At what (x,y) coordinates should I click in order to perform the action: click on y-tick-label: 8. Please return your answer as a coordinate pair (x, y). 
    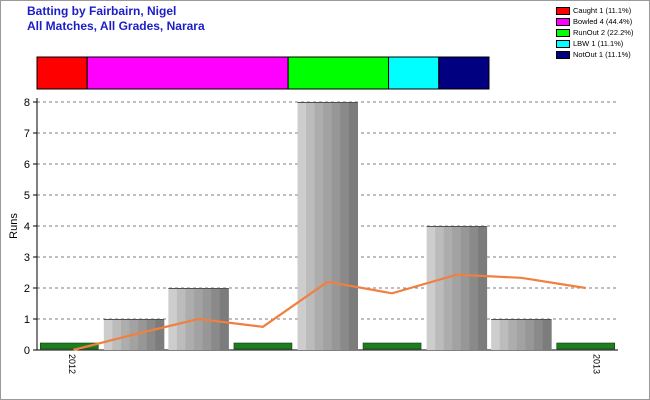
    Looking at the image, I should click on (27, 103).